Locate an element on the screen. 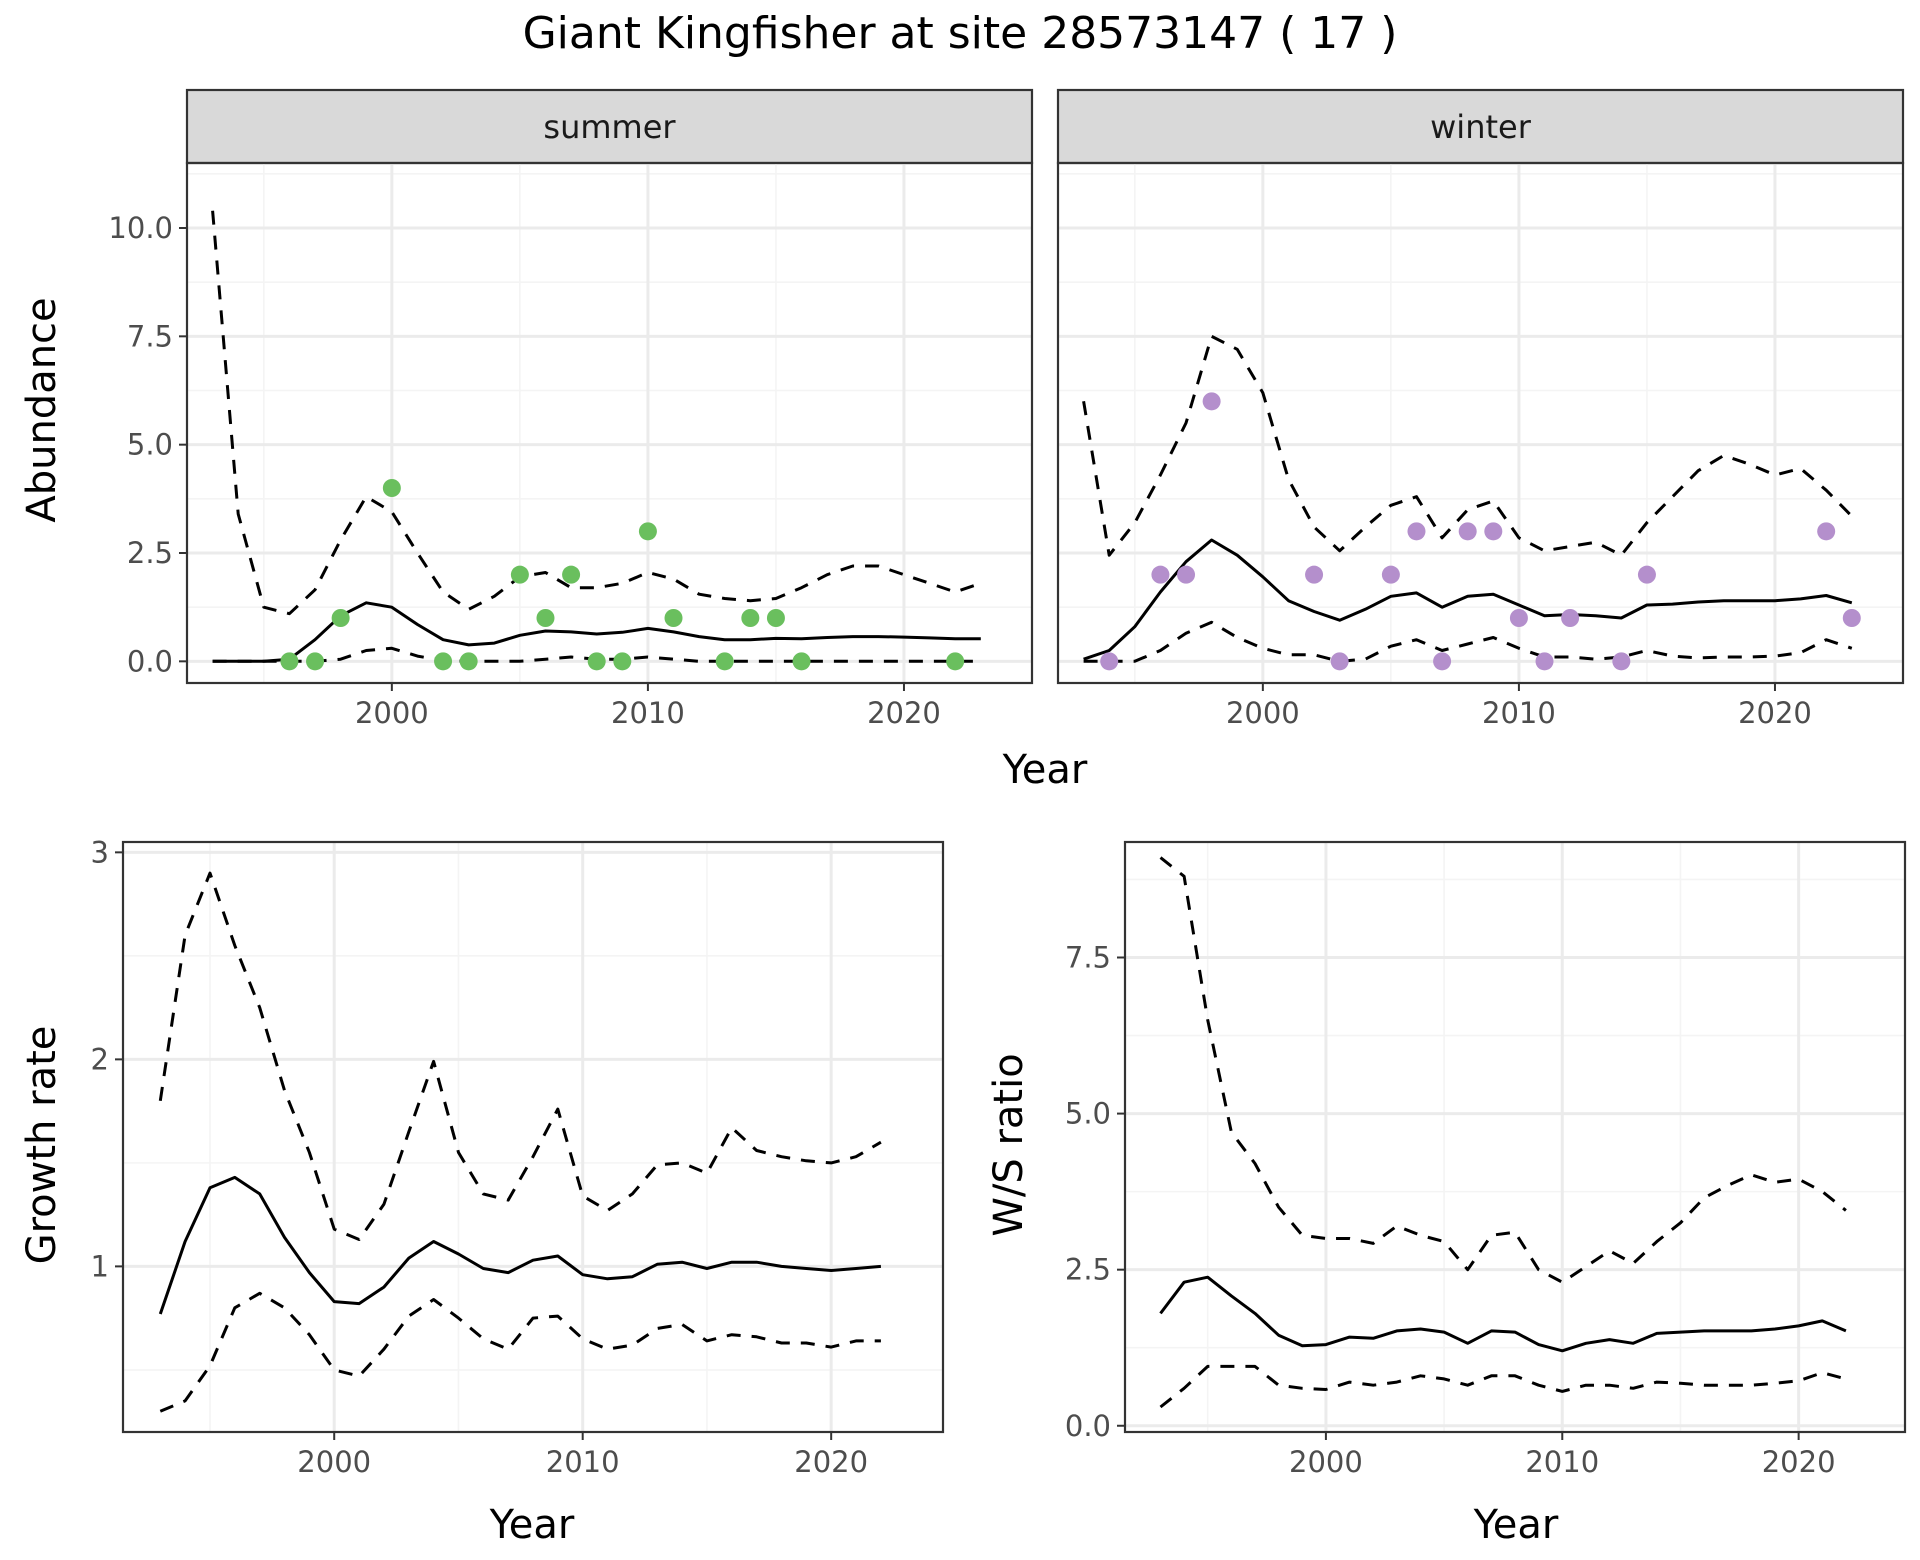  abundance-summer-panel-border is located at coordinates (609, 423).